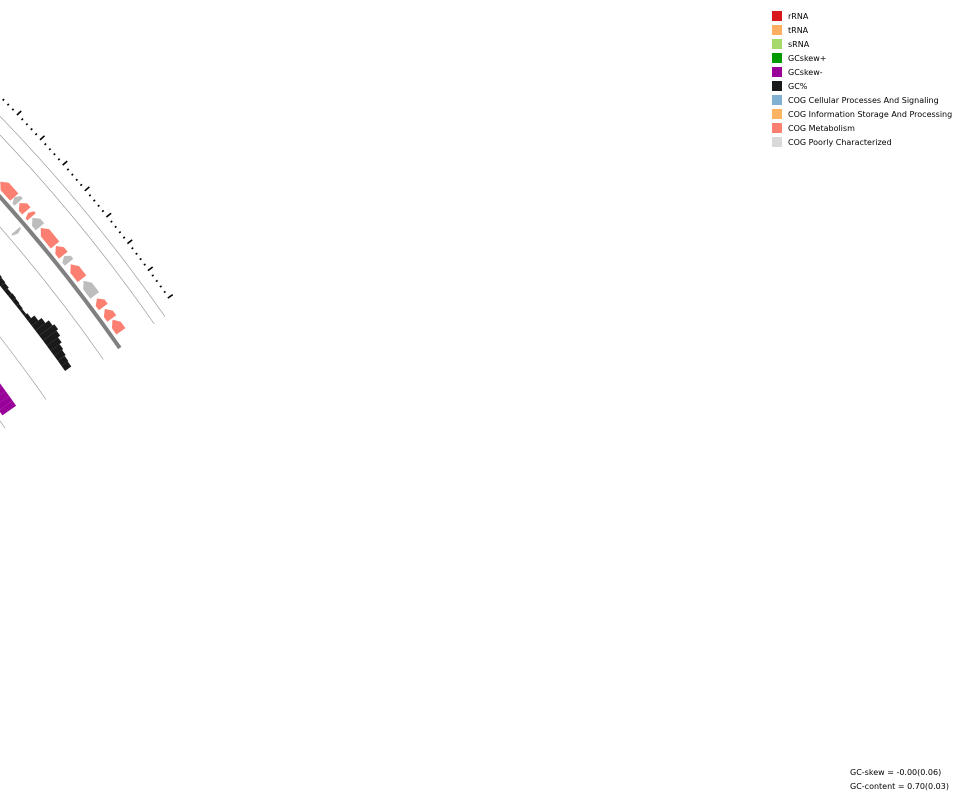 This screenshot has height=800, width=960. I want to click on legend-label-cog-poorly: COG Poorly Characterized, so click(840, 142).